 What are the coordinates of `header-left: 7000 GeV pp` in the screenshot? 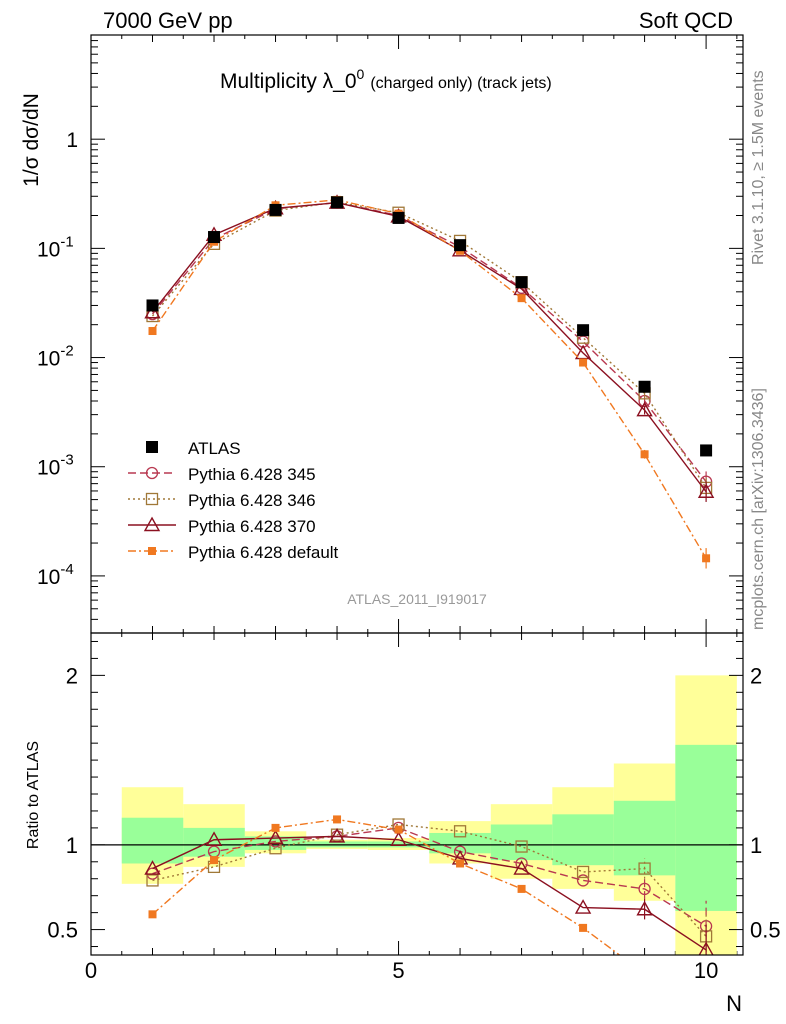 It's located at (168, 20).